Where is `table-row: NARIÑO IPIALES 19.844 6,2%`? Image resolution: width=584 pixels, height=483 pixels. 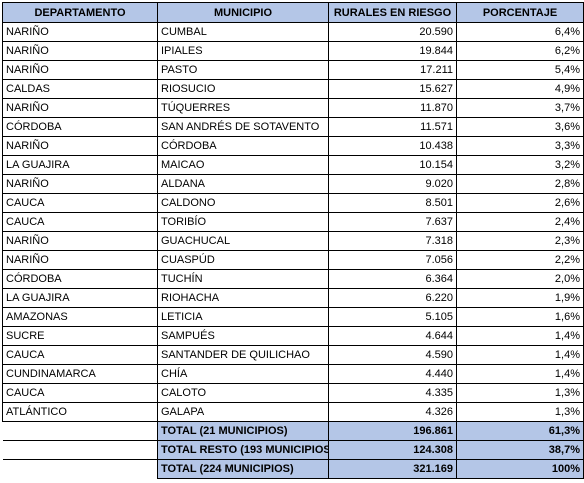 table-row: NARIÑO IPIALES 19.844 6,2% is located at coordinates (293, 51).